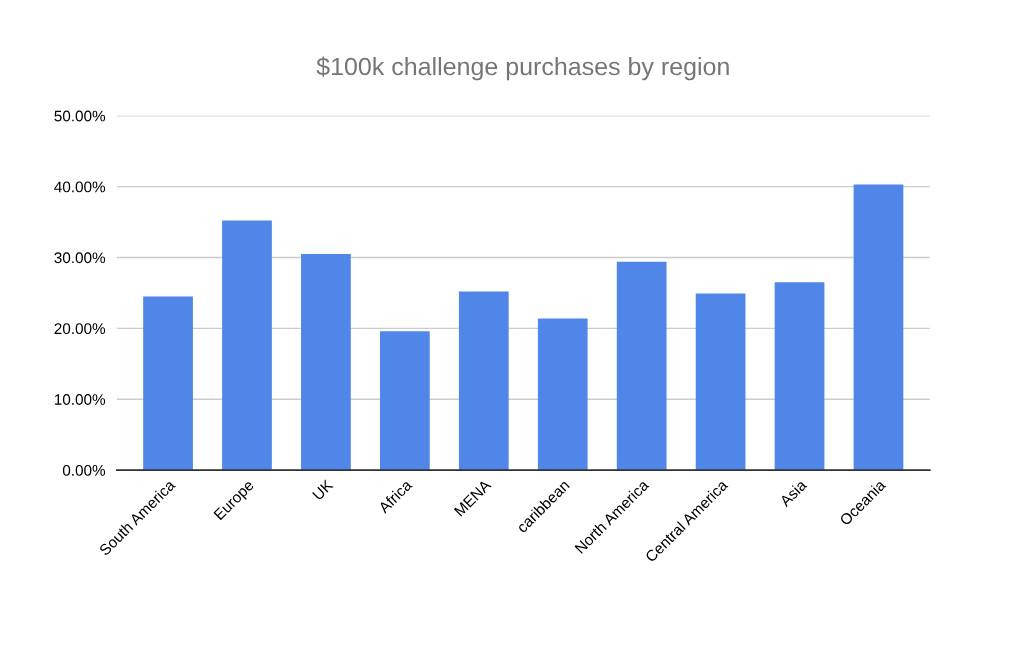 Image resolution: width=1024 pixels, height=652 pixels. Describe the element at coordinates (80, 116) in the screenshot. I see `y-tick-label: 50.00%` at that location.